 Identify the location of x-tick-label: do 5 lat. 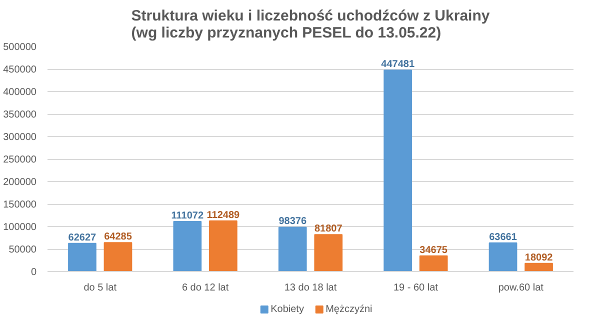
(100, 288).